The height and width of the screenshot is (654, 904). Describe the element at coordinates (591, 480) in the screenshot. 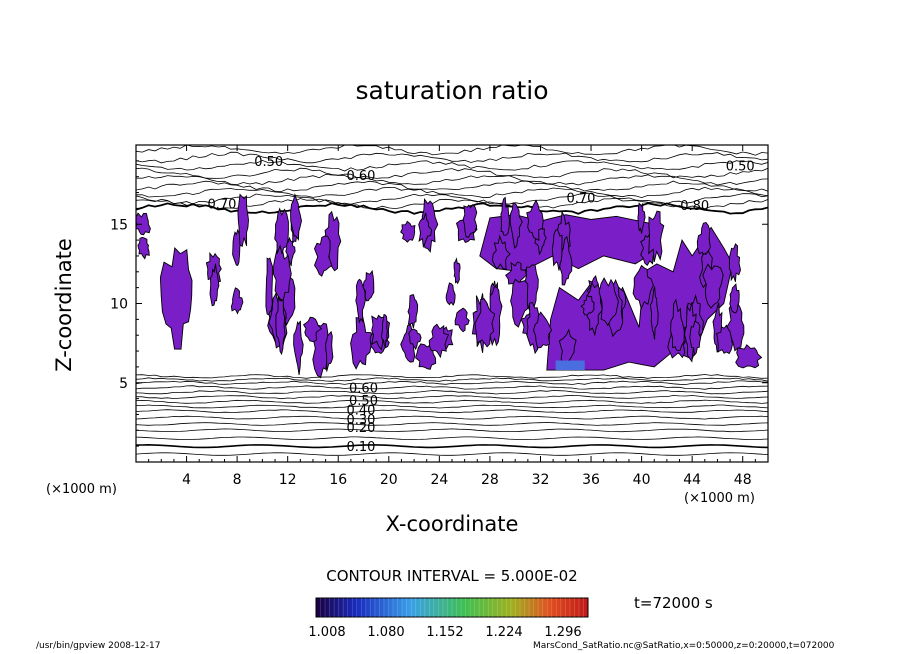

I see `x-tick-label: 36` at that location.